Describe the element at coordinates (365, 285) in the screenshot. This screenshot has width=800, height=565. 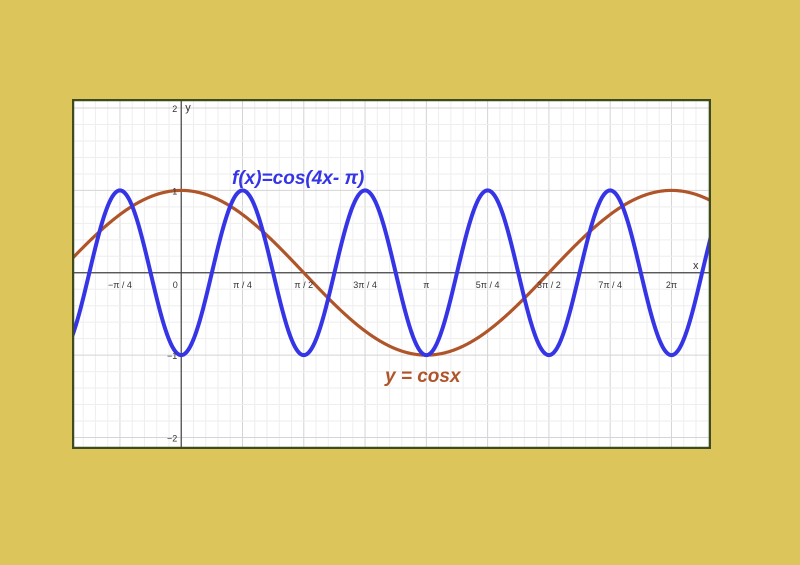
I see `x-tick-label: 3π / 4` at that location.